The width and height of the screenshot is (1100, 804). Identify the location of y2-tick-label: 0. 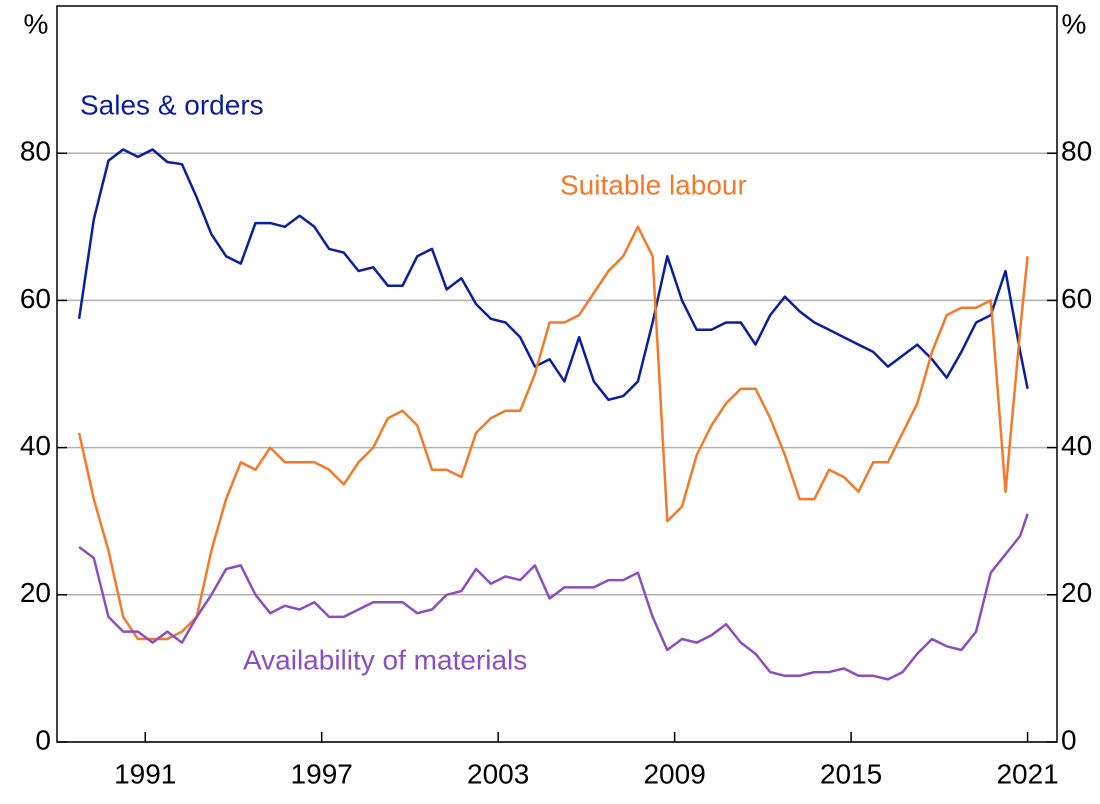
(1069, 739).